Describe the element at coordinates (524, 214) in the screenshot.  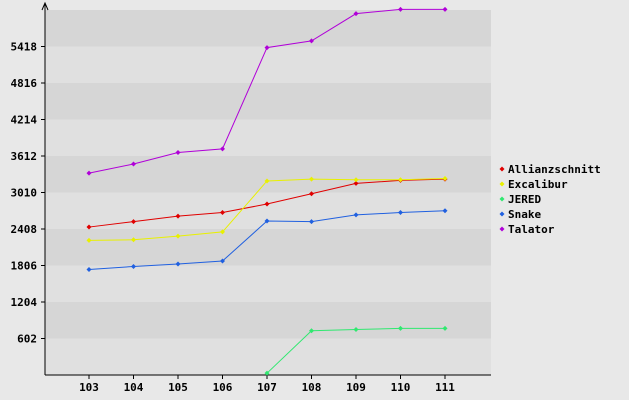
I see `legend-label: Snake` at that location.